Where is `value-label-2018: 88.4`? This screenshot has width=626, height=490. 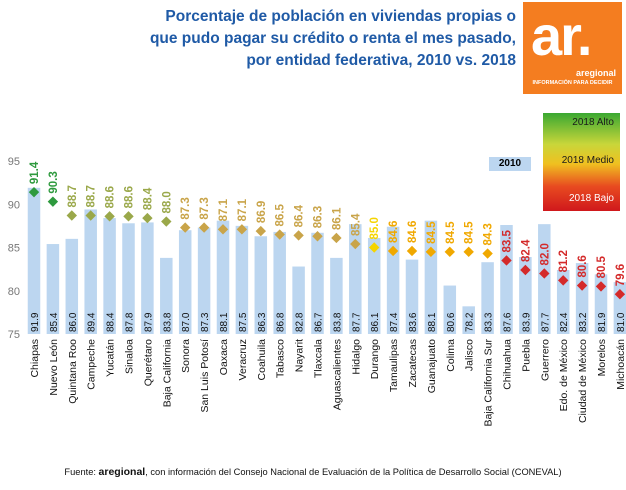
value-label-2018: 88.4 is located at coordinates (148, 198).